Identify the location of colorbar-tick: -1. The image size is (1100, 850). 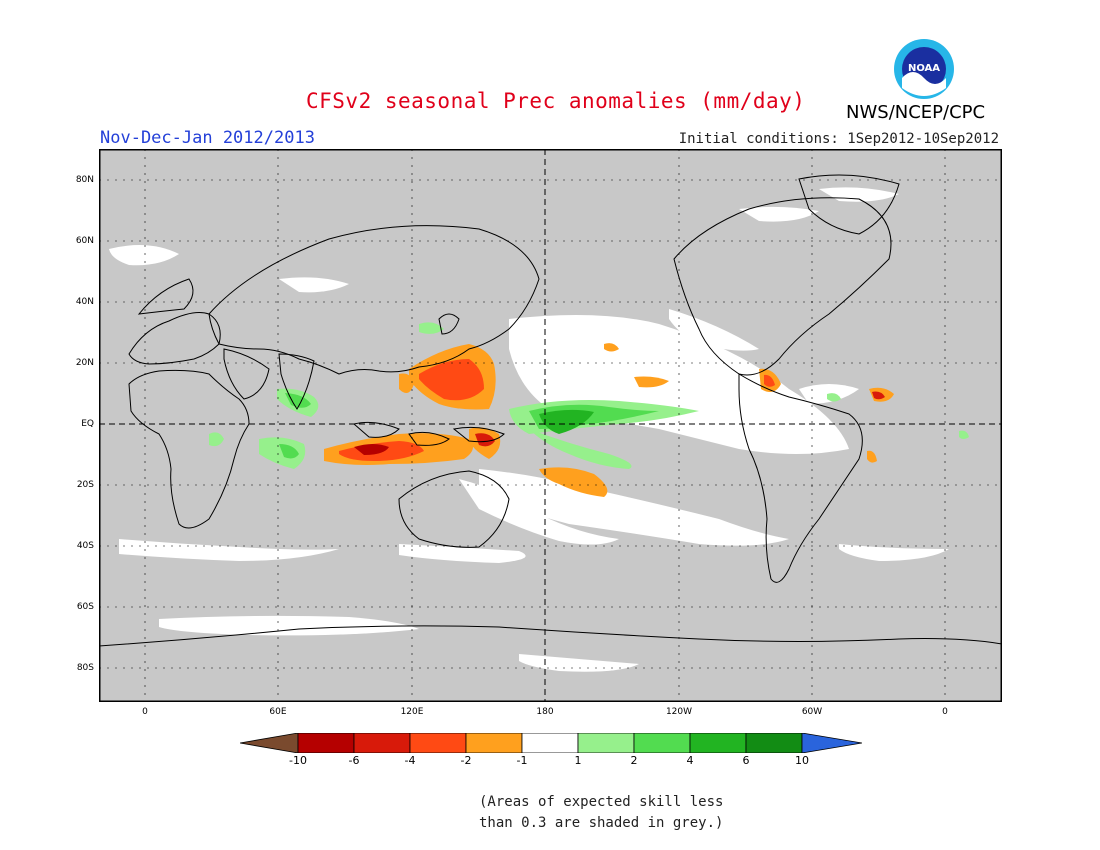
(522, 760).